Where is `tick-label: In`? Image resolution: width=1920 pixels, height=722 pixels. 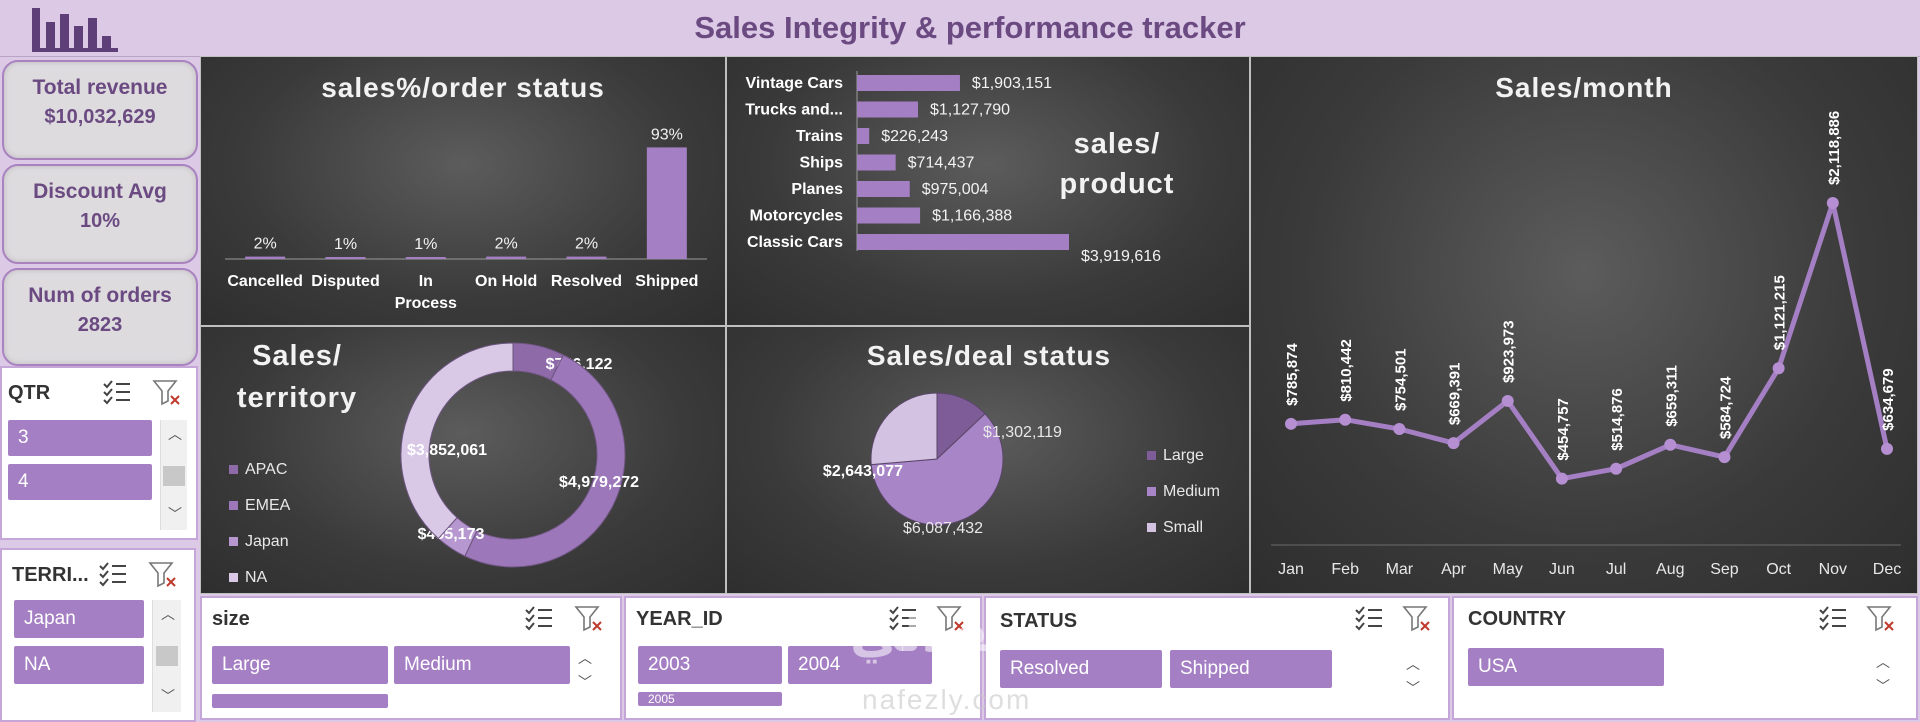
tick-label: In is located at coordinates (426, 281).